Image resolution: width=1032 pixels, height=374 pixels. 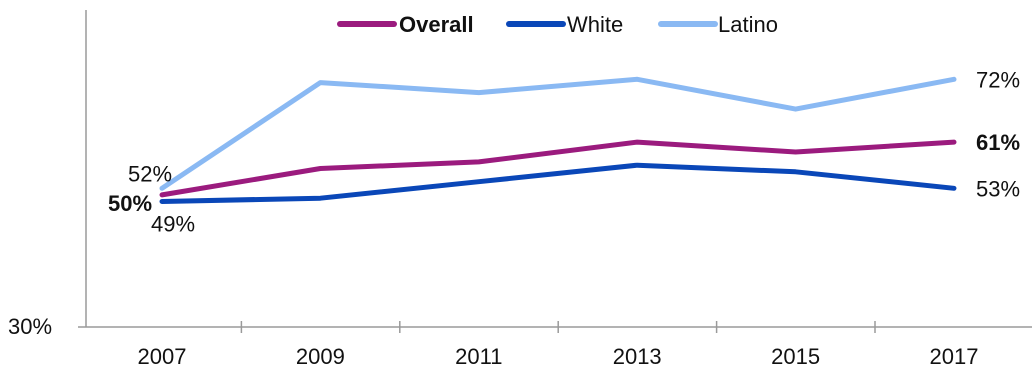 I want to click on x-tick-label-2013: 2013, so click(x=637, y=356).